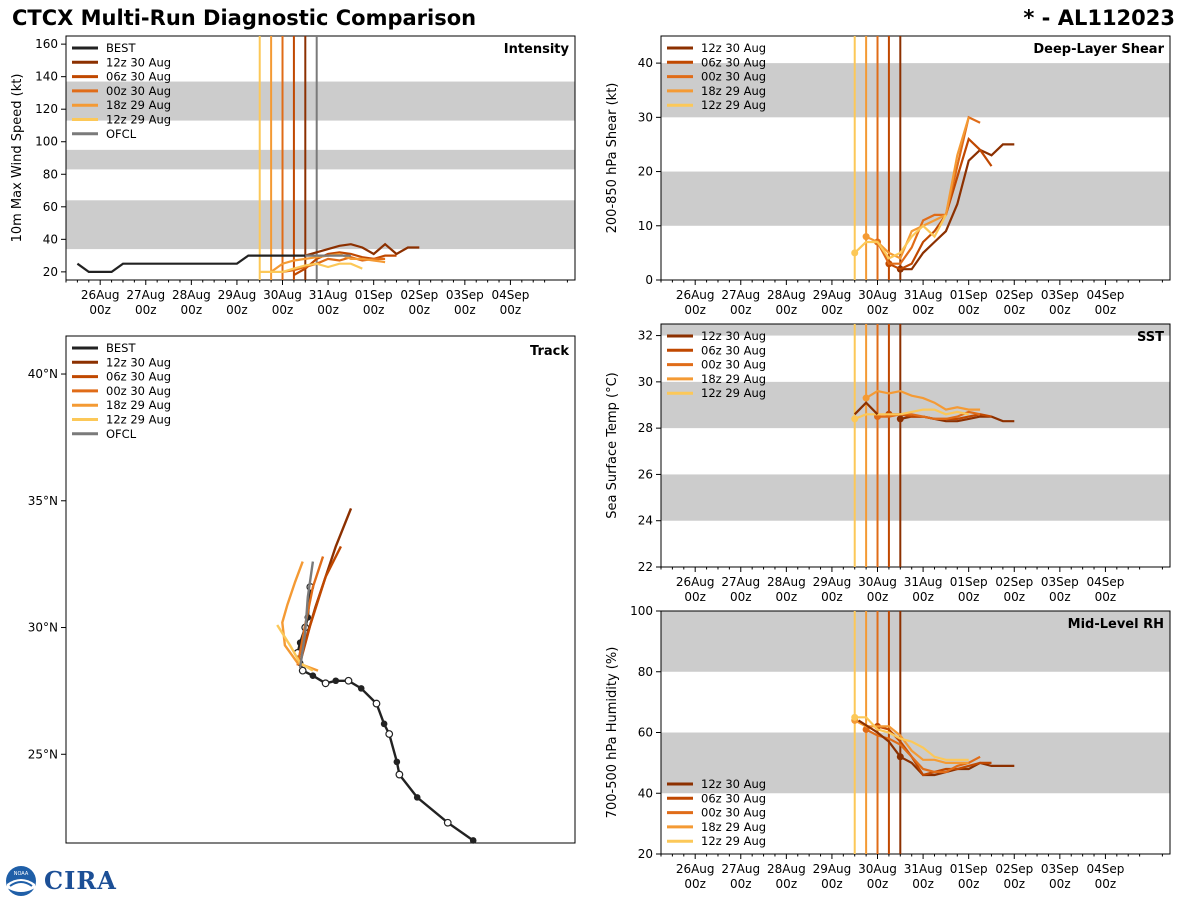 This screenshot has width=1200, height=902. Describe the element at coordinates (645, 172) in the screenshot. I see `shear-ytick-label: 20` at that location.